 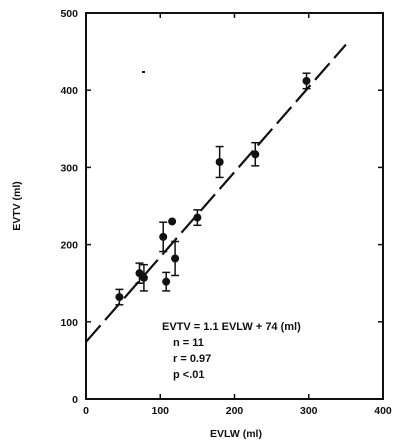 What do you see at coordinates (236, 434) in the screenshot?
I see `x-axis-title: EVLW (ml)` at bounding box center [236, 434].